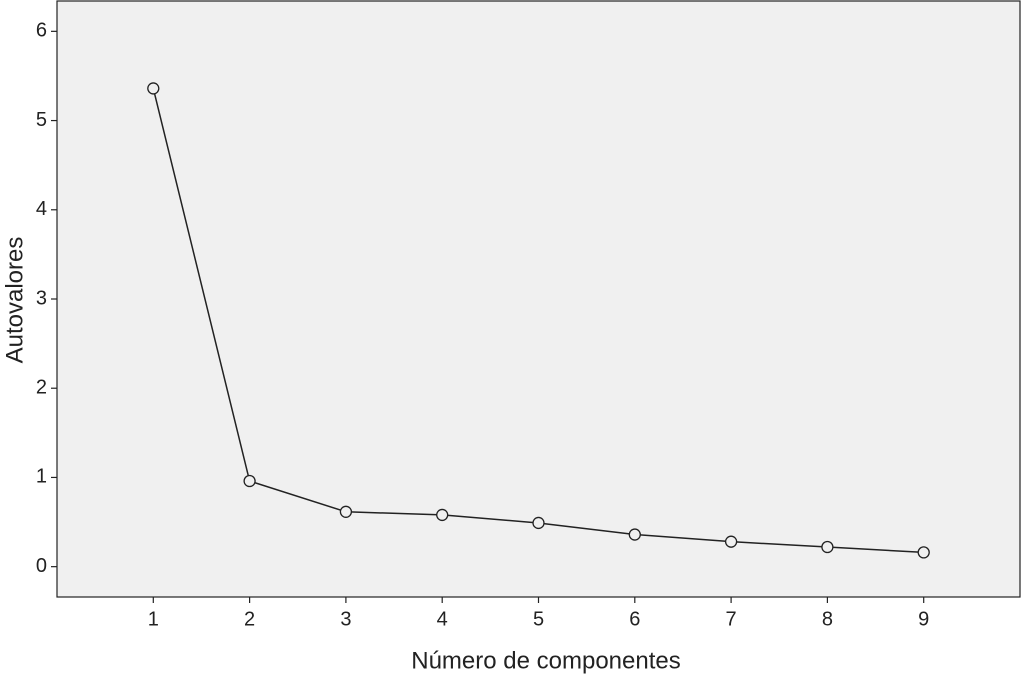 Image resolution: width=1024 pixels, height=678 pixels. What do you see at coordinates (41, 298) in the screenshot?
I see `y-tick-label: 3` at bounding box center [41, 298].